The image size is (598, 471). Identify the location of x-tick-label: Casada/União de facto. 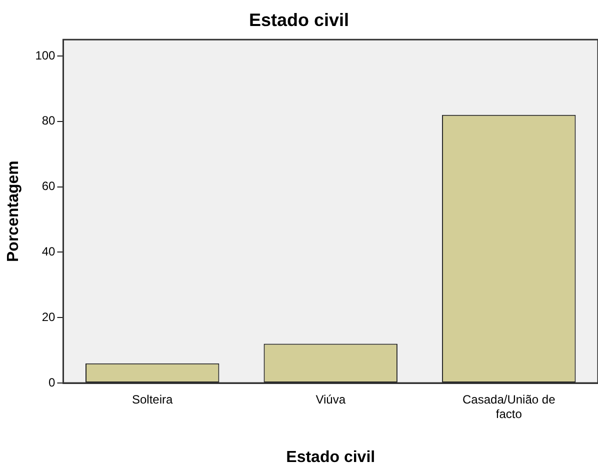
(509, 406).